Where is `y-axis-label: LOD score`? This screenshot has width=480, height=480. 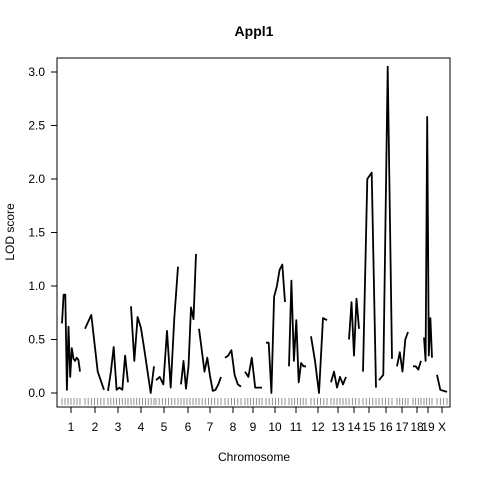 y-axis-label: LOD score is located at coordinates (10, 232).